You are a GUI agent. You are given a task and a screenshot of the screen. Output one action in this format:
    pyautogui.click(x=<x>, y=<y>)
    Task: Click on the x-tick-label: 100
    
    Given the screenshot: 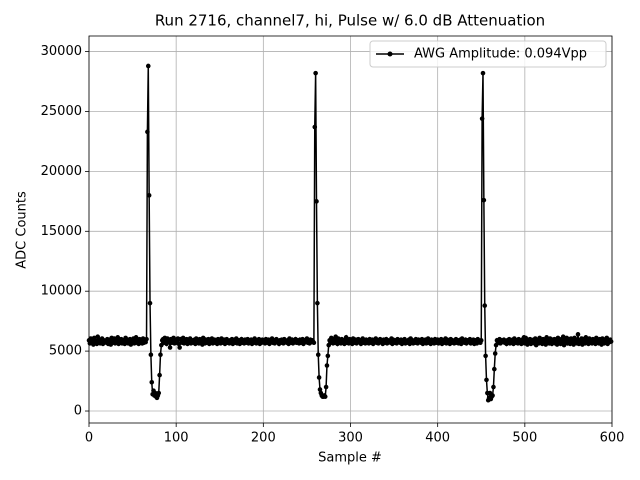 What is the action you would take?
    pyautogui.click(x=176, y=438)
    